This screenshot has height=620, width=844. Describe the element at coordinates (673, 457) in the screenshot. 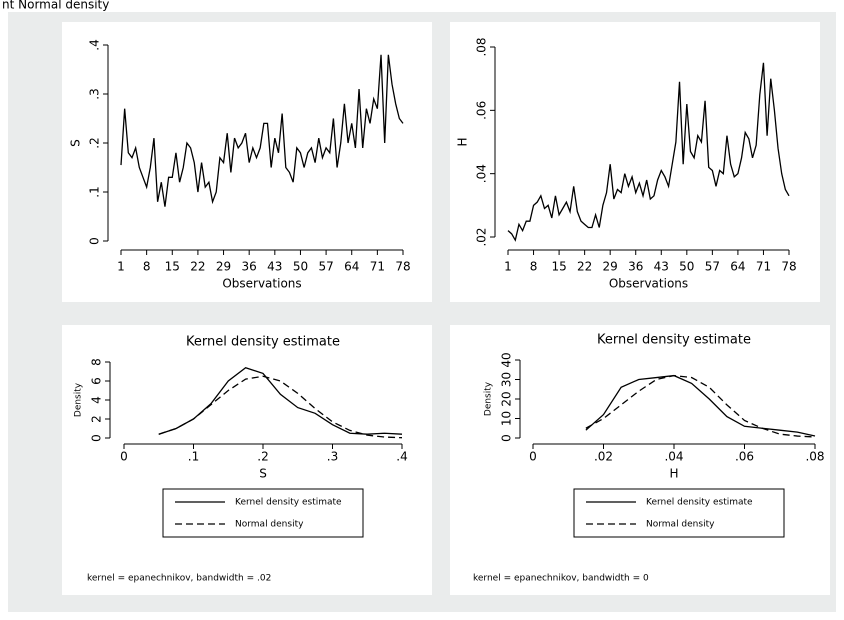

I see `x-tick-label: .04` at that location.